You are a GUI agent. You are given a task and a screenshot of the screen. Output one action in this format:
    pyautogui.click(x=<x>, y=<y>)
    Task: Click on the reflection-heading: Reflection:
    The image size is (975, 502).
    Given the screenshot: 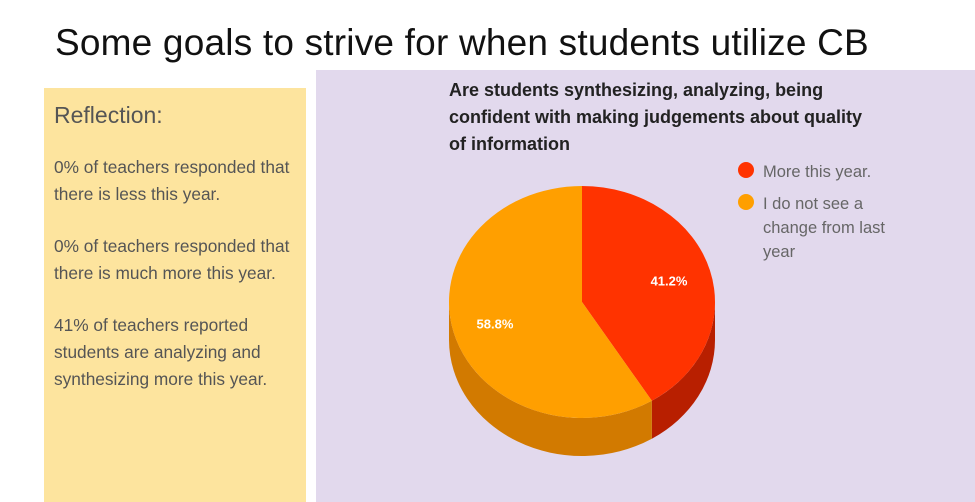 What is the action you would take?
    pyautogui.click(x=108, y=115)
    